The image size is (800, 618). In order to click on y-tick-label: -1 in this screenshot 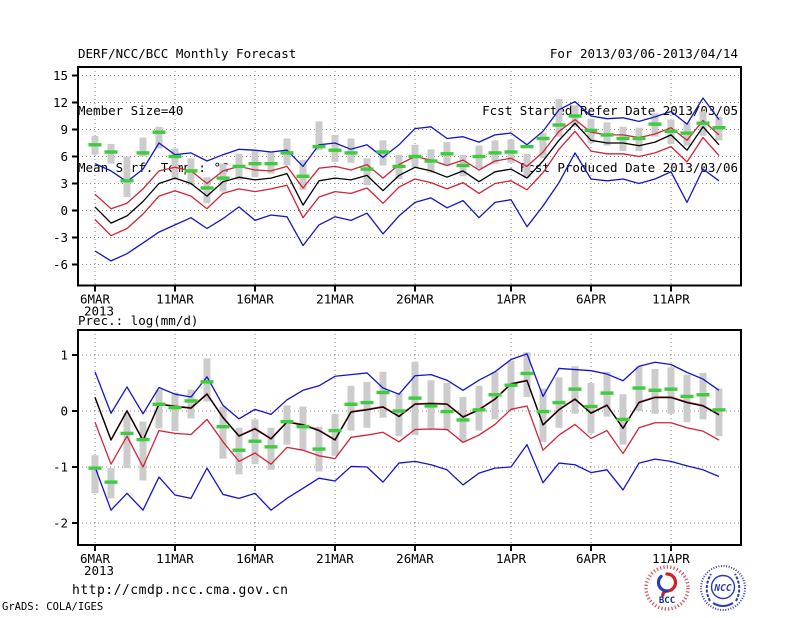, I will do `click(60, 467)`.